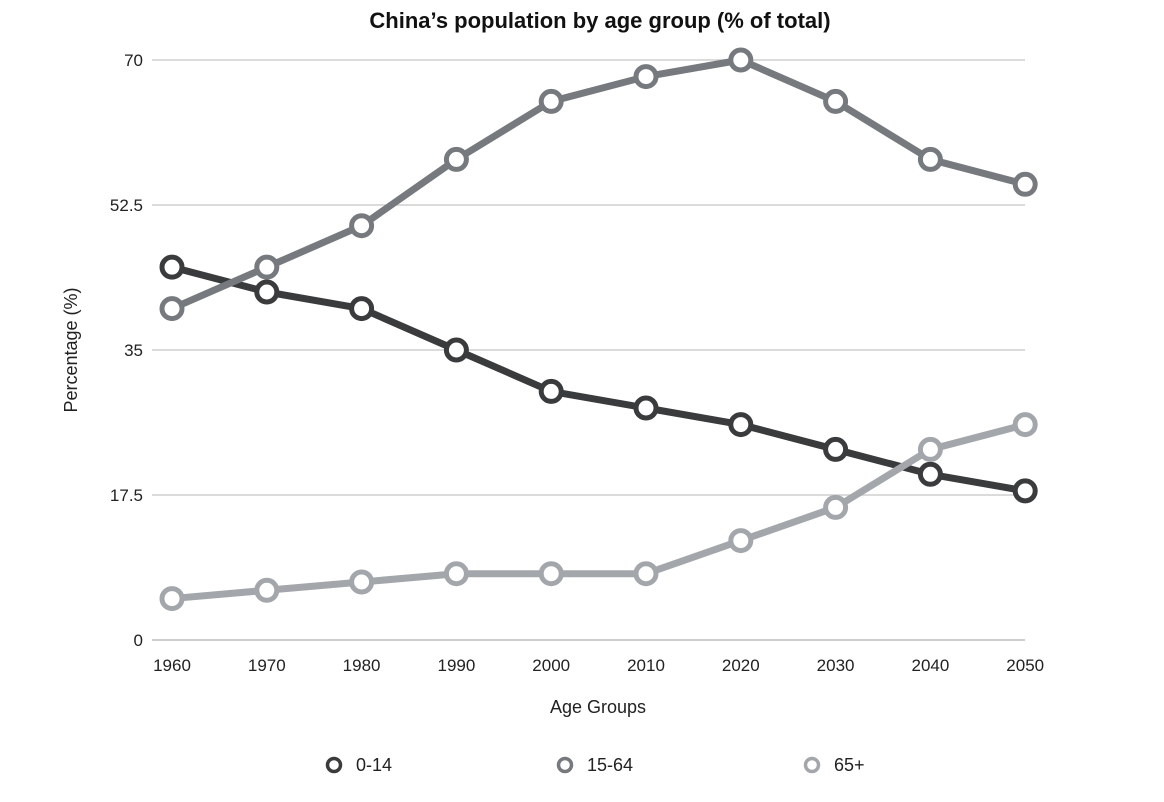 This screenshot has width=1164, height=802. What do you see at coordinates (551, 665) in the screenshot?
I see `x-tick-label: 2000` at bounding box center [551, 665].